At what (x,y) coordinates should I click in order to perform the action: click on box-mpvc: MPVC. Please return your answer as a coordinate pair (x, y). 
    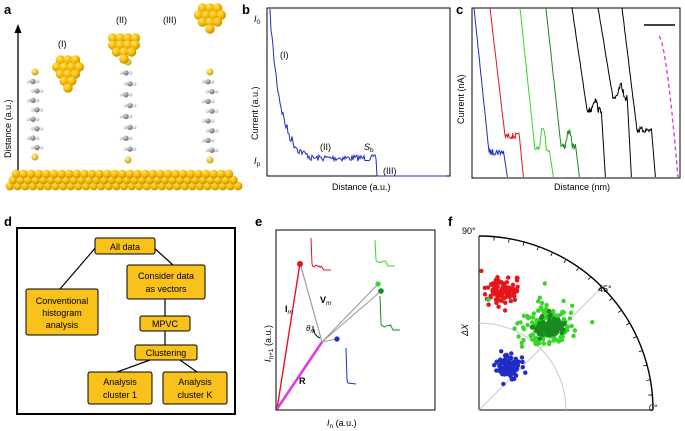
    Looking at the image, I should click on (165, 323).